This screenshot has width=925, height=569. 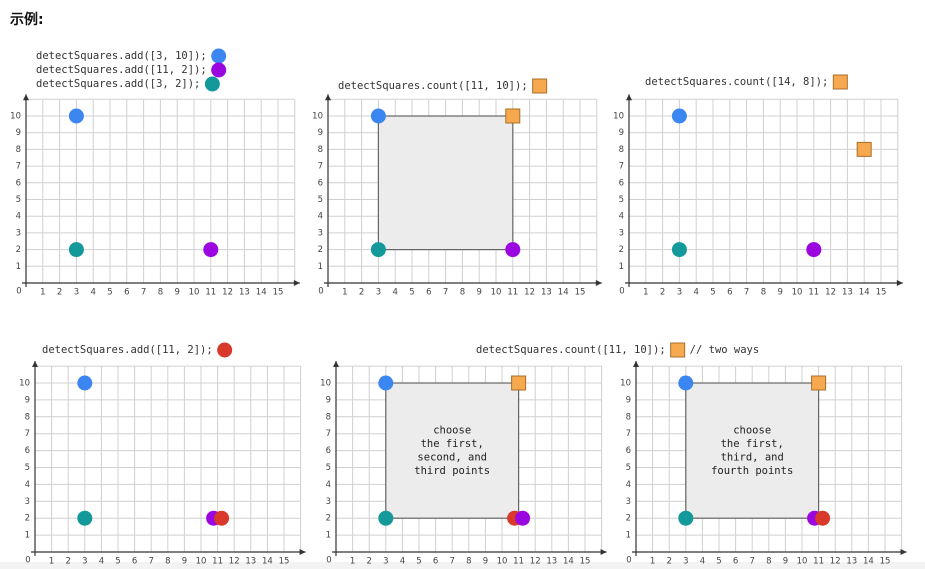 What do you see at coordinates (452, 430) in the screenshot?
I see `square-label: choose` at bounding box center [452, 430].